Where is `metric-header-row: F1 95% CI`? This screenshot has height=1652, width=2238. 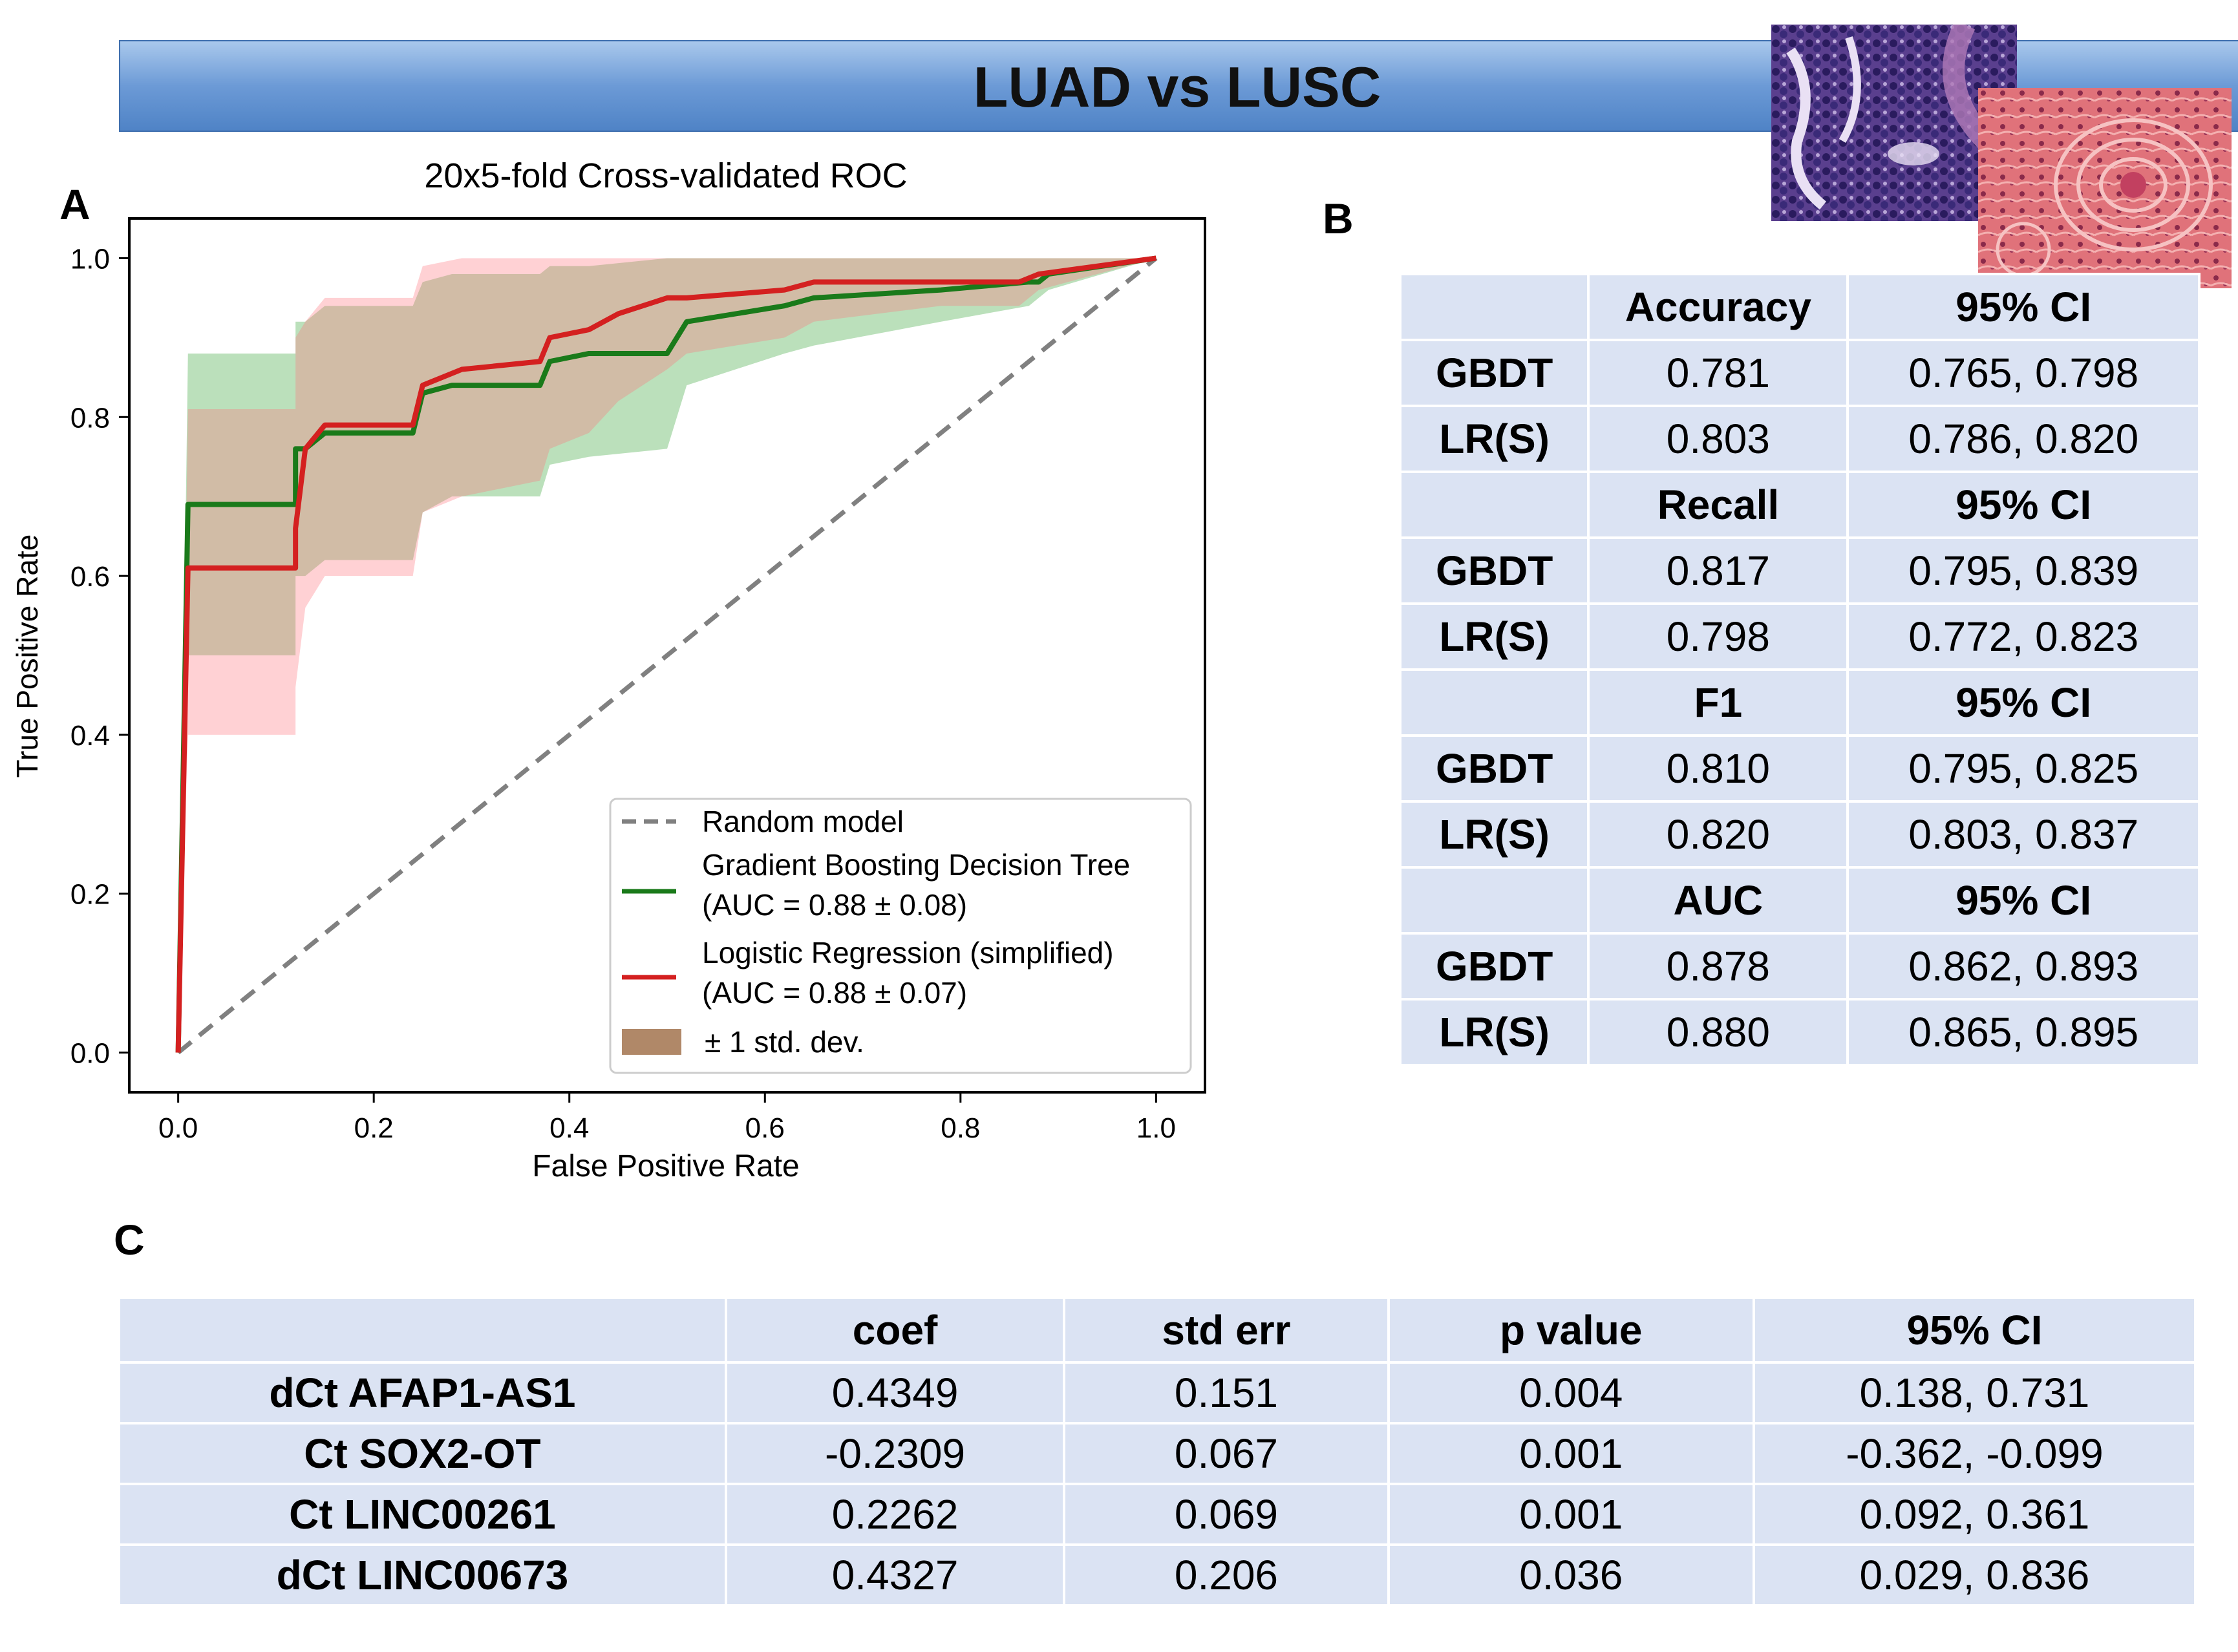
metric-header-row: F1 95% CI is located at coordinates (1799, 702).